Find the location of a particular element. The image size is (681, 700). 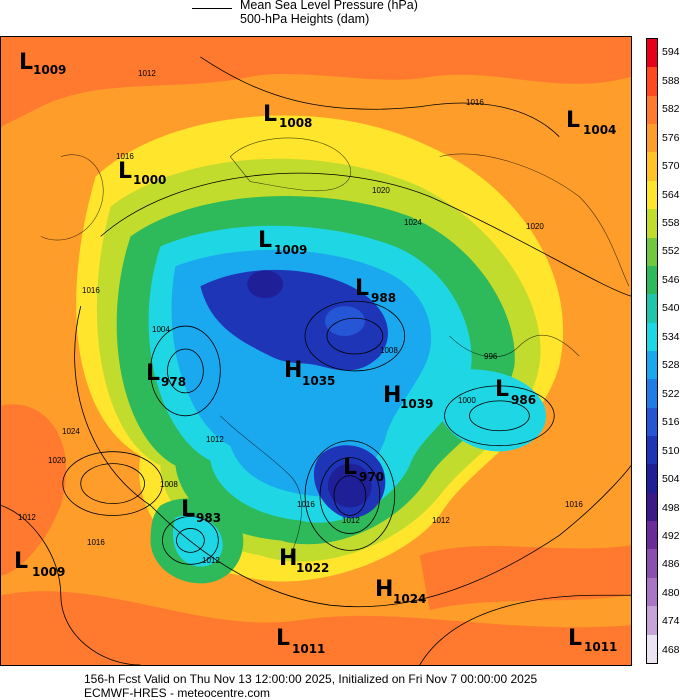

colorbar-tick-label: 570 is located at coordinates (671, 166).